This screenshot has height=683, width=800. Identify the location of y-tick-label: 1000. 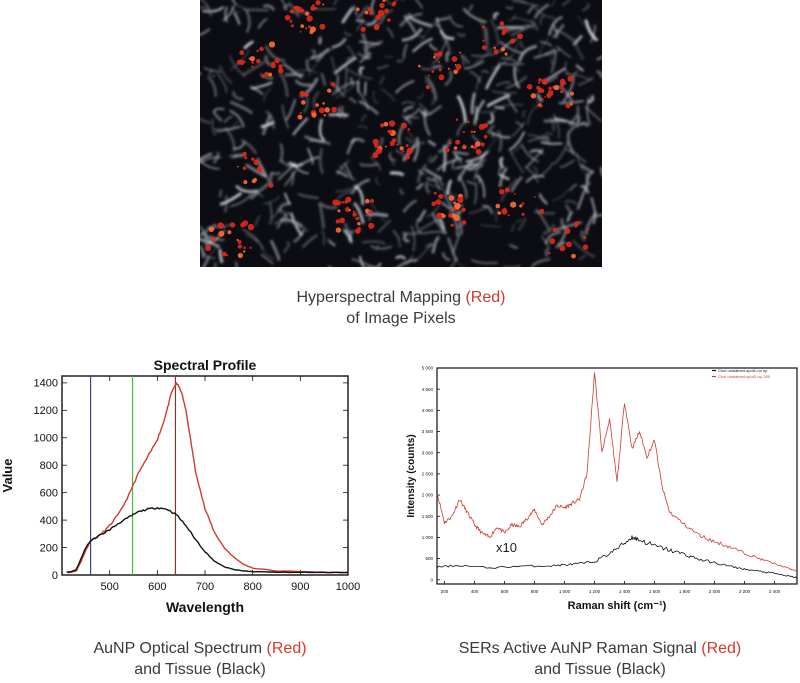
(46, 439).